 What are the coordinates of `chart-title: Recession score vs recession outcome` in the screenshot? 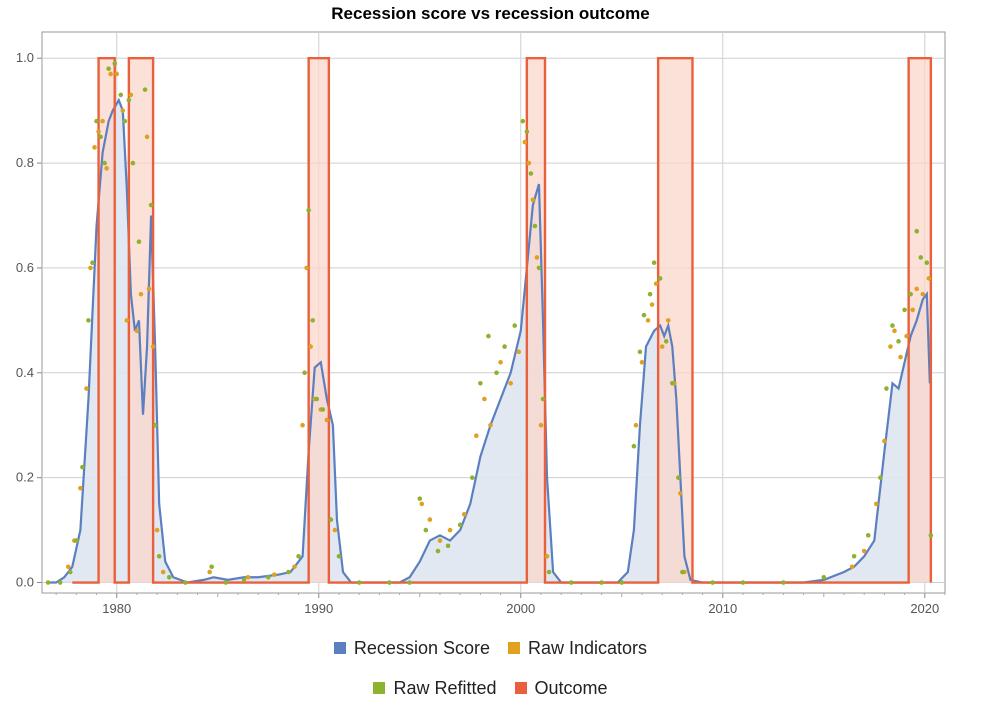 It's located at (490, 13).